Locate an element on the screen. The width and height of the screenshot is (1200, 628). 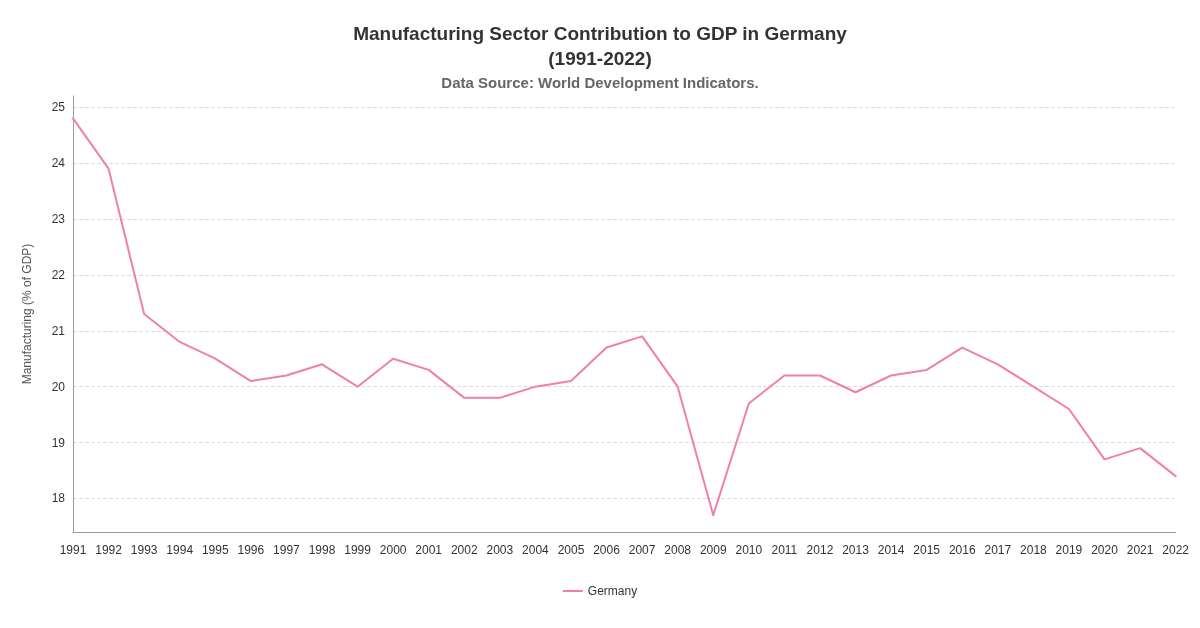
x-tick-label: 1991 is located at coordinates (73, 550).